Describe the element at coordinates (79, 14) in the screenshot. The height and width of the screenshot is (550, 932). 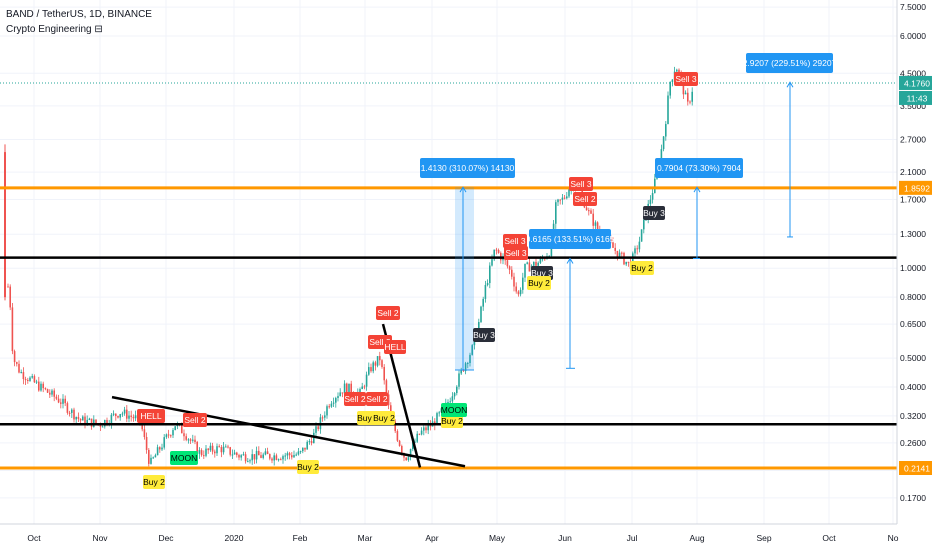
I see `symbol-title: BAND / TetherUS, 1D, BINANCE` at that location.